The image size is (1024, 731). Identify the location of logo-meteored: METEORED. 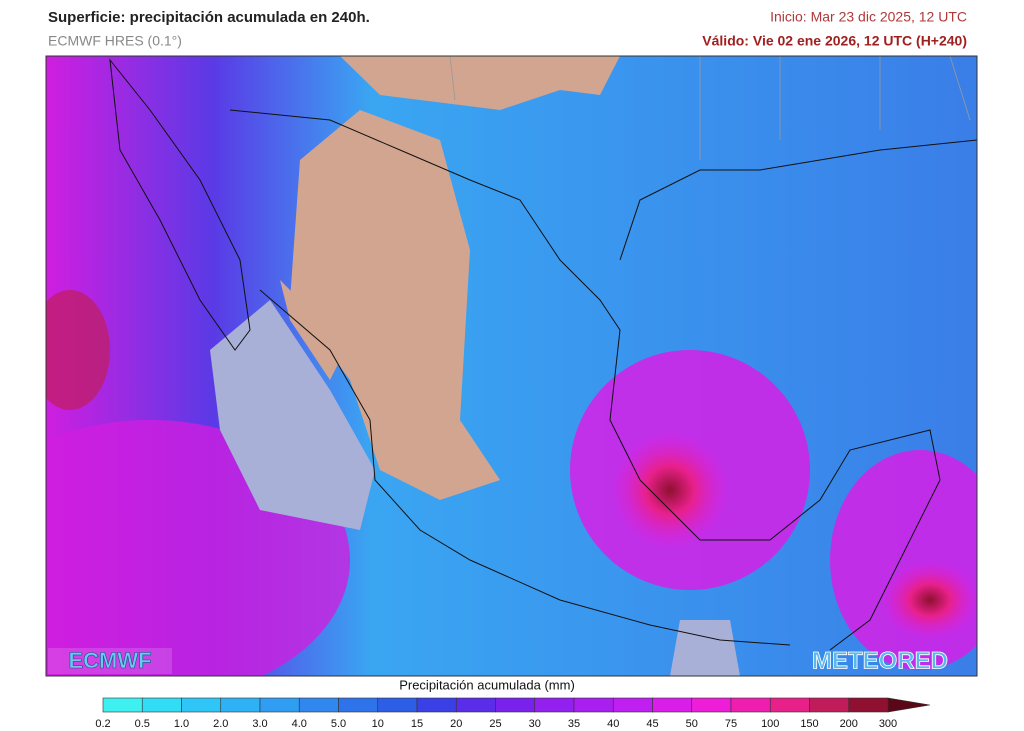
(880, 660).